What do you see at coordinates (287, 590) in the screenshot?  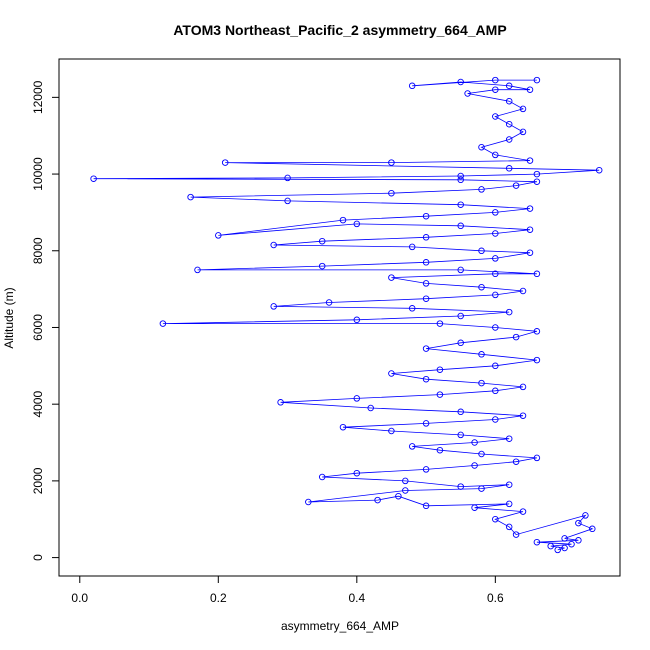 I see `x-axis: 0.0 0.2 0.4 0.6` at bounding box center [287, 590].